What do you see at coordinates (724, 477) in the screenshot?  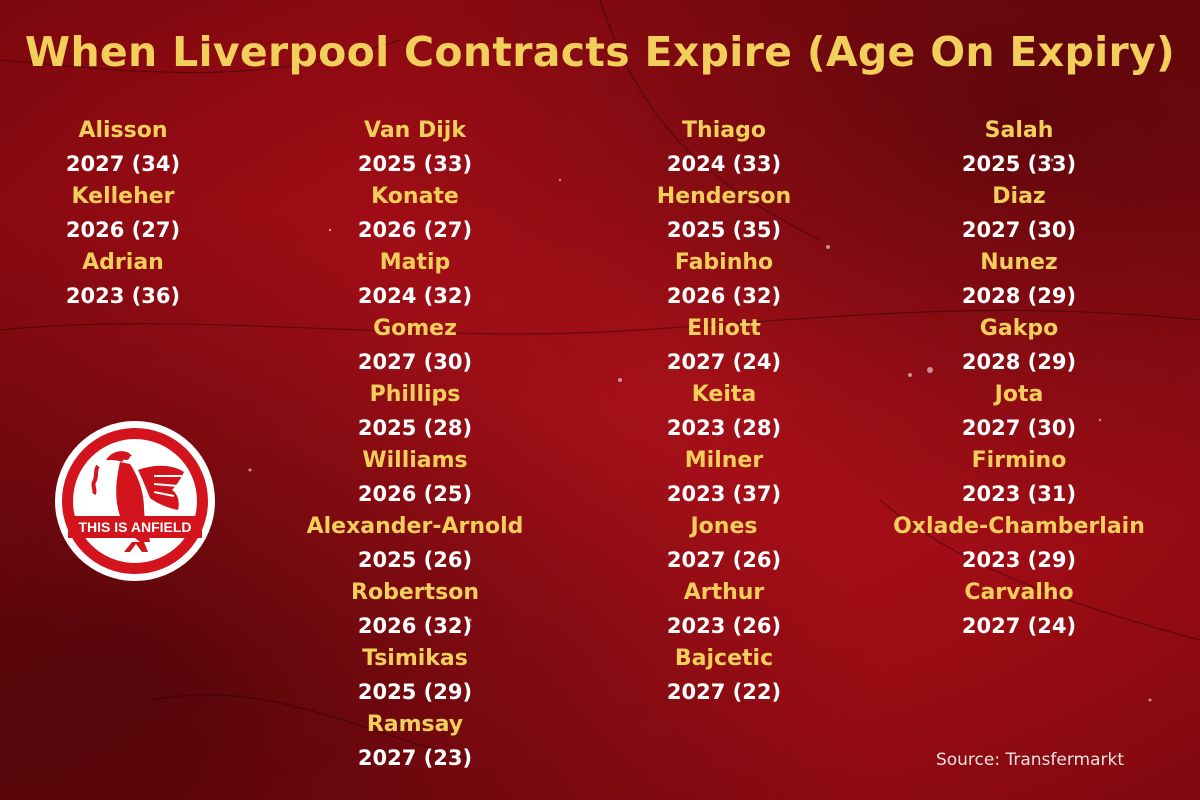 I see `player-entry: Milner 2023 (37)` at bounding box center [724, 477].